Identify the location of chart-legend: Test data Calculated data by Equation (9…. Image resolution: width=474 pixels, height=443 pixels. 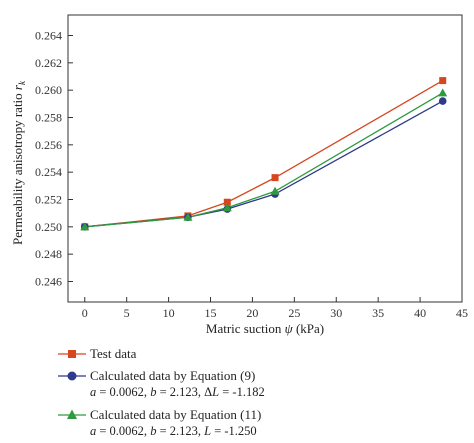
(161, 392).